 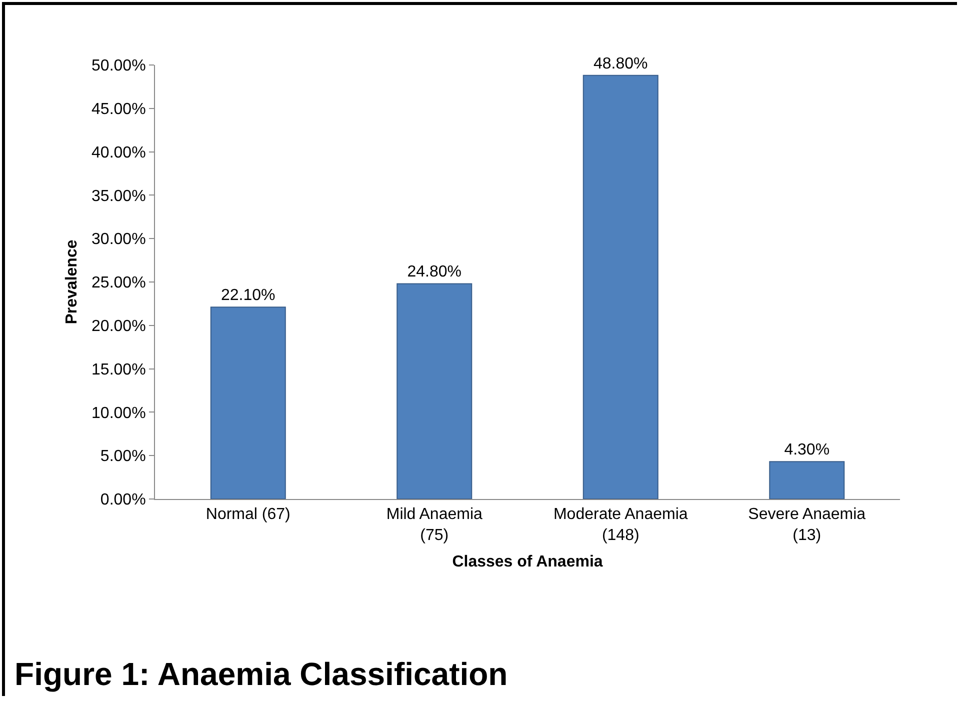 I want to click on y-axis-title: Prevalence, so click(x=71, y=282).